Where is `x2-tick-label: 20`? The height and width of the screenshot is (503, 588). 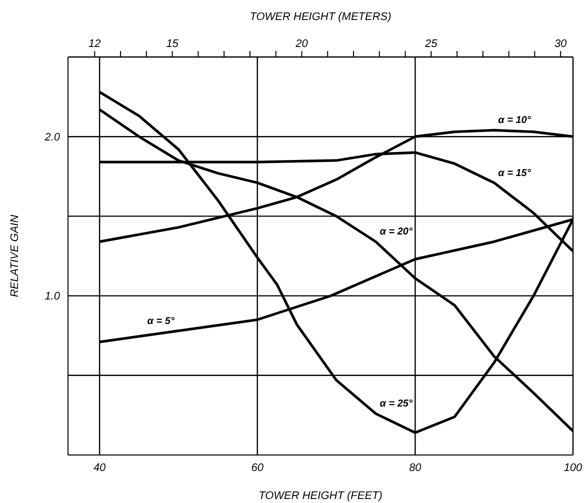 x2-tick-label: 20 is located at coordinates (301, 44).